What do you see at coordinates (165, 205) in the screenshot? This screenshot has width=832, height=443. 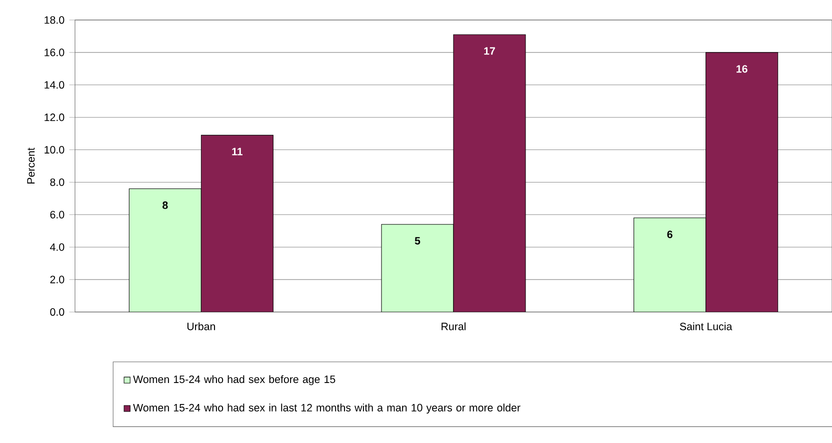 I see `data-label: 8` at bounding box center [165, 205].